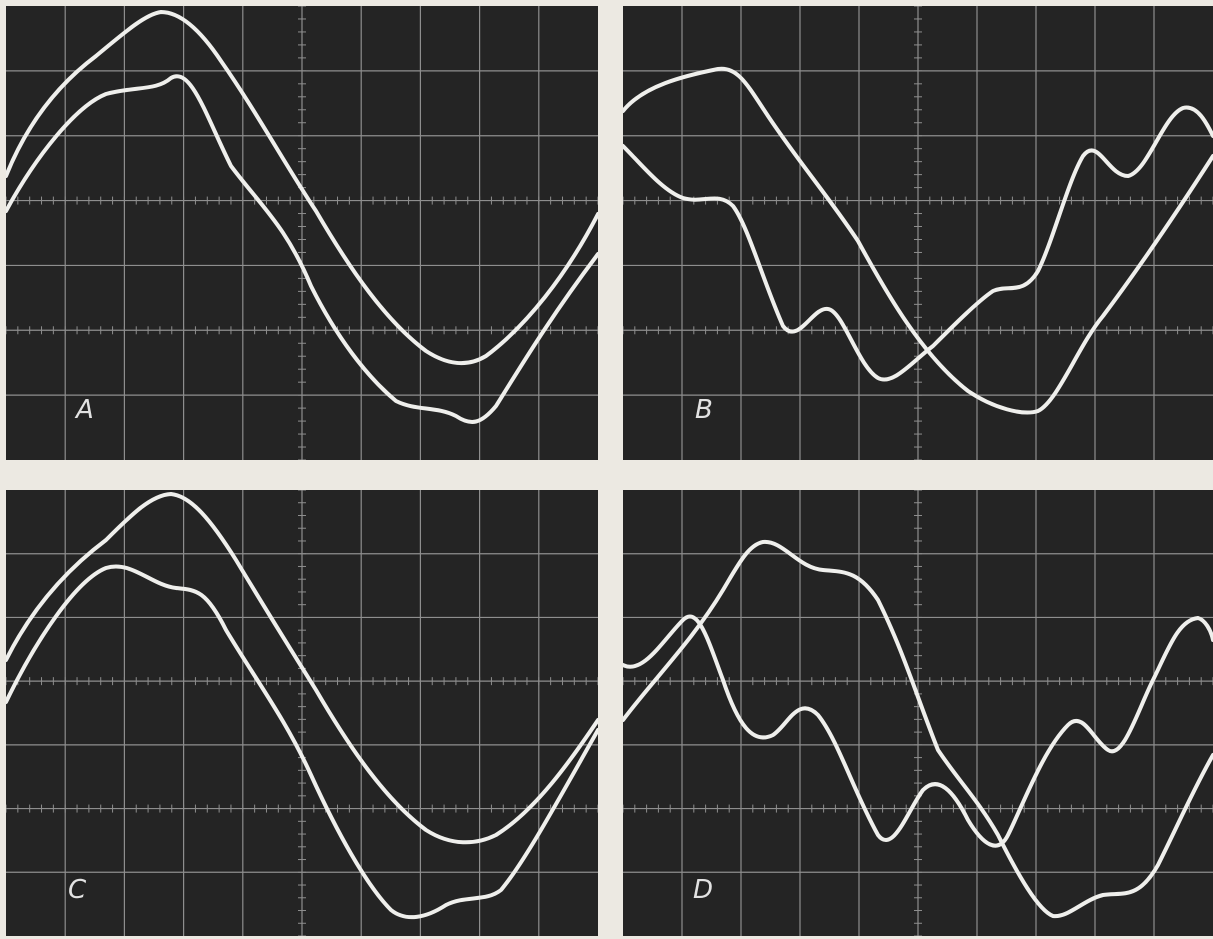 Image resolution: width=1213 pixels, height=939 pixels. Describe the element at coordinates (704, 410) in the screenshot. I see `panel-b-label: B` at that location.